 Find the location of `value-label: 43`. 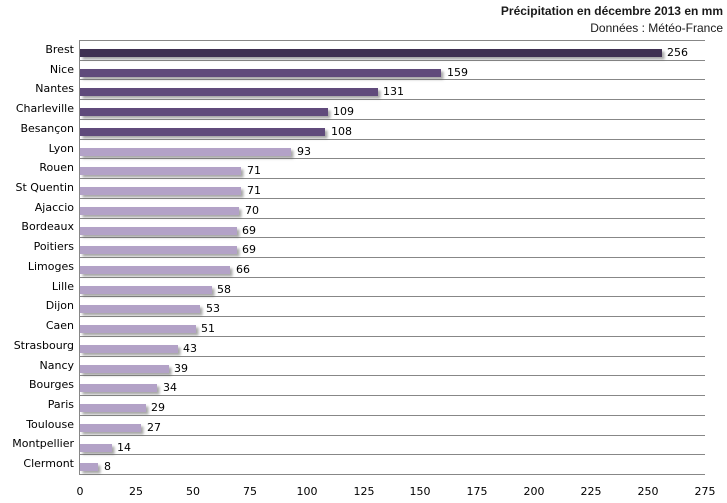

value-label: 43 is located at coordinates (190, 348).